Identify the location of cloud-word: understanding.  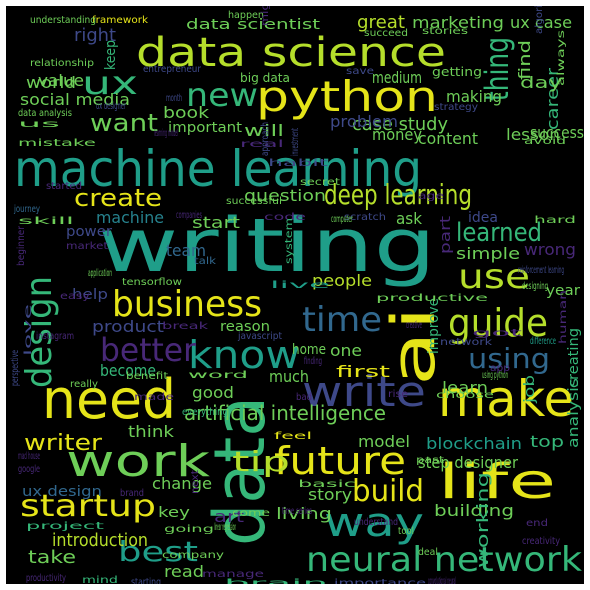
(63, 20).